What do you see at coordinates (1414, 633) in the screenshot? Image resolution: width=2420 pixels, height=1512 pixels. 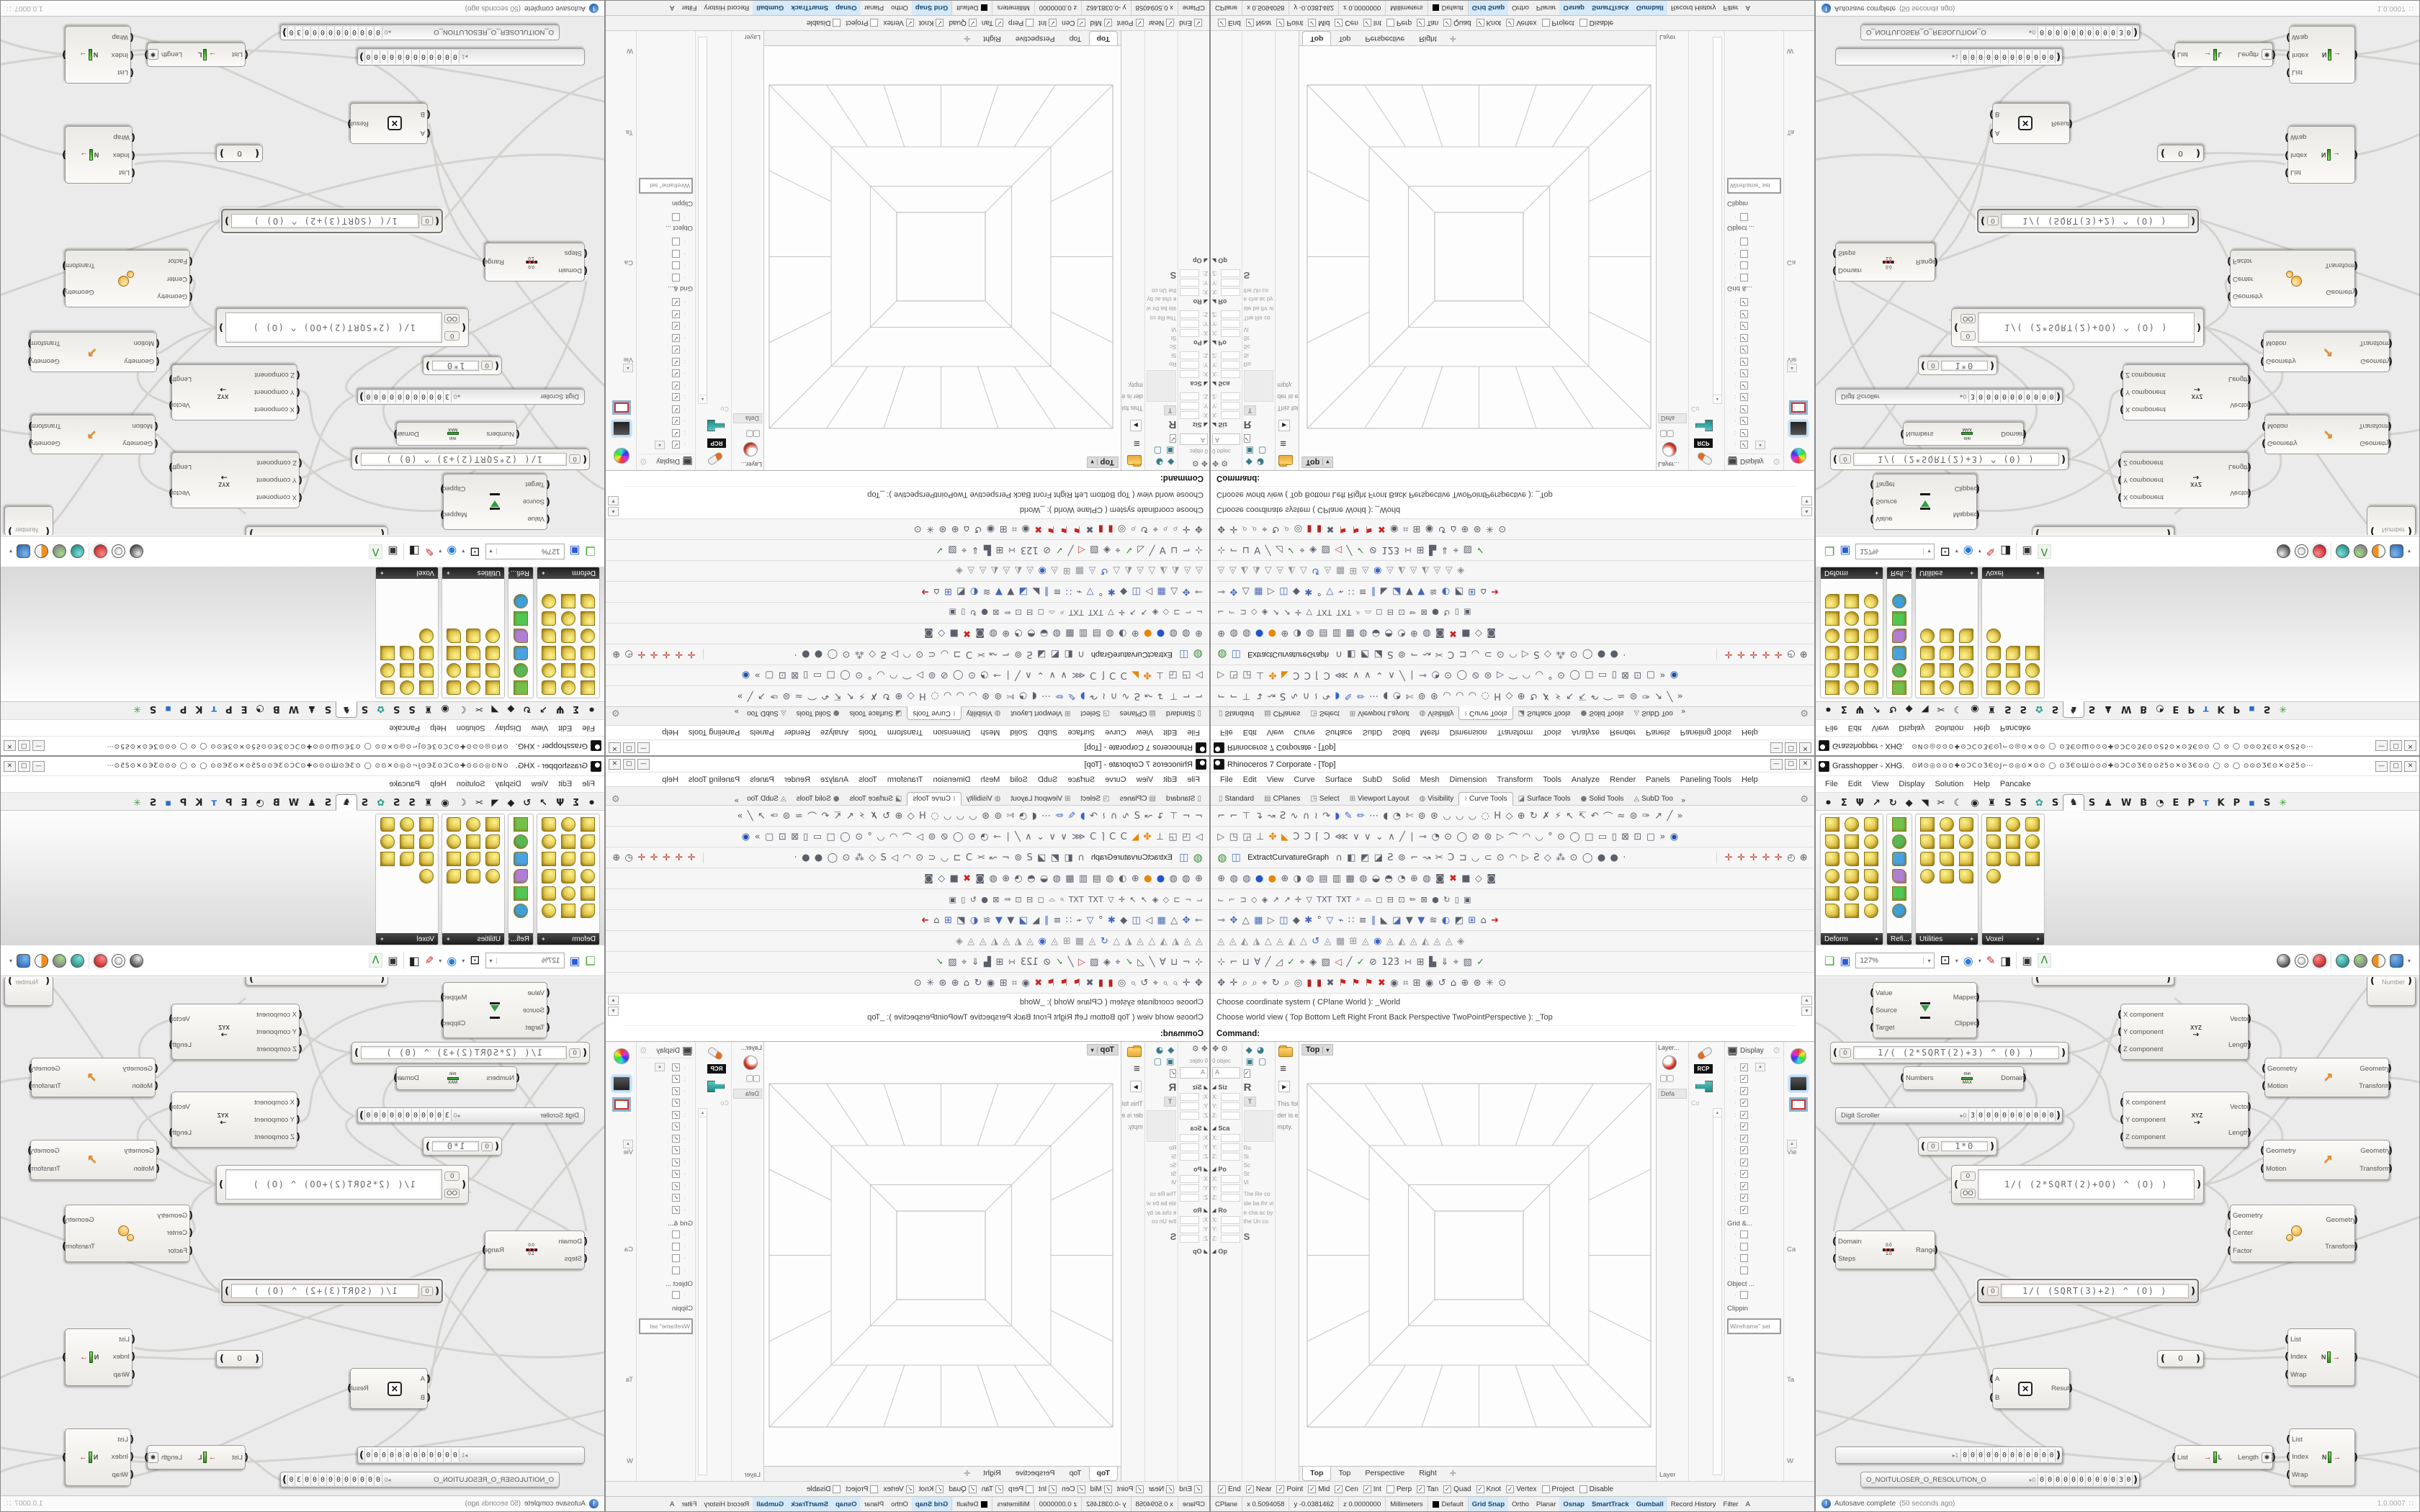 I see `toolbar-icon: ⊕` at bounding box center [1414, 633].